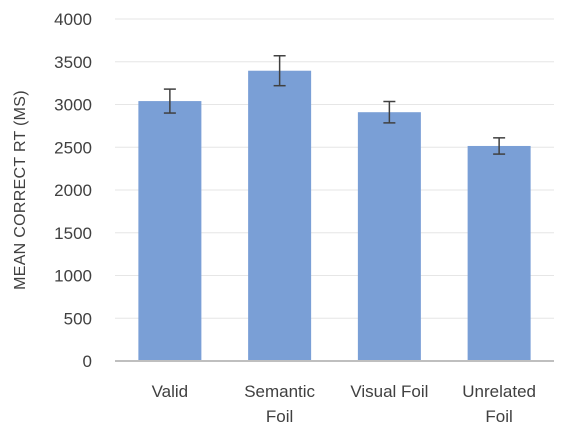 This screenshot has height=432, width=562. Describe the element at coordinates (87, 361) in the screenshot. I see `y-tick-label: 0` at that location.